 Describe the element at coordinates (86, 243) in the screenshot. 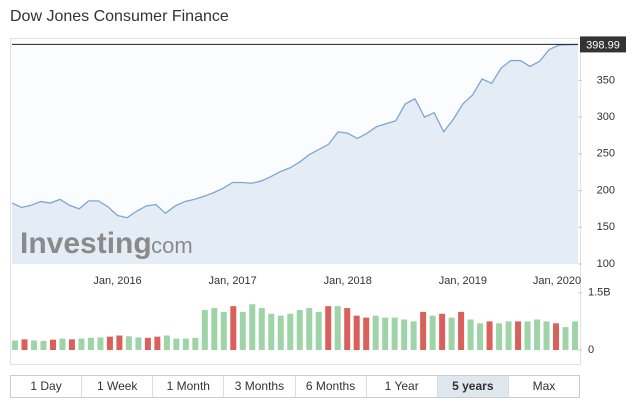

I see `watermark: Investing` at that location.